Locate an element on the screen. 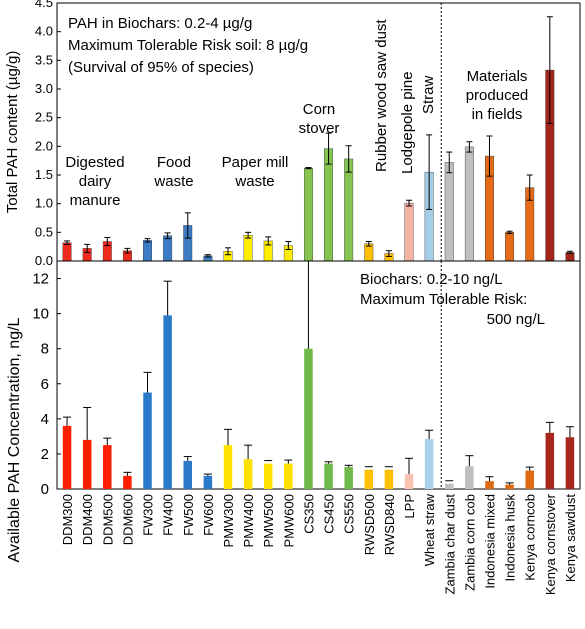 Image resolution: width=585 pixels, height=629 pixels. bar-DDM500 is located at coordinates (107, 467).